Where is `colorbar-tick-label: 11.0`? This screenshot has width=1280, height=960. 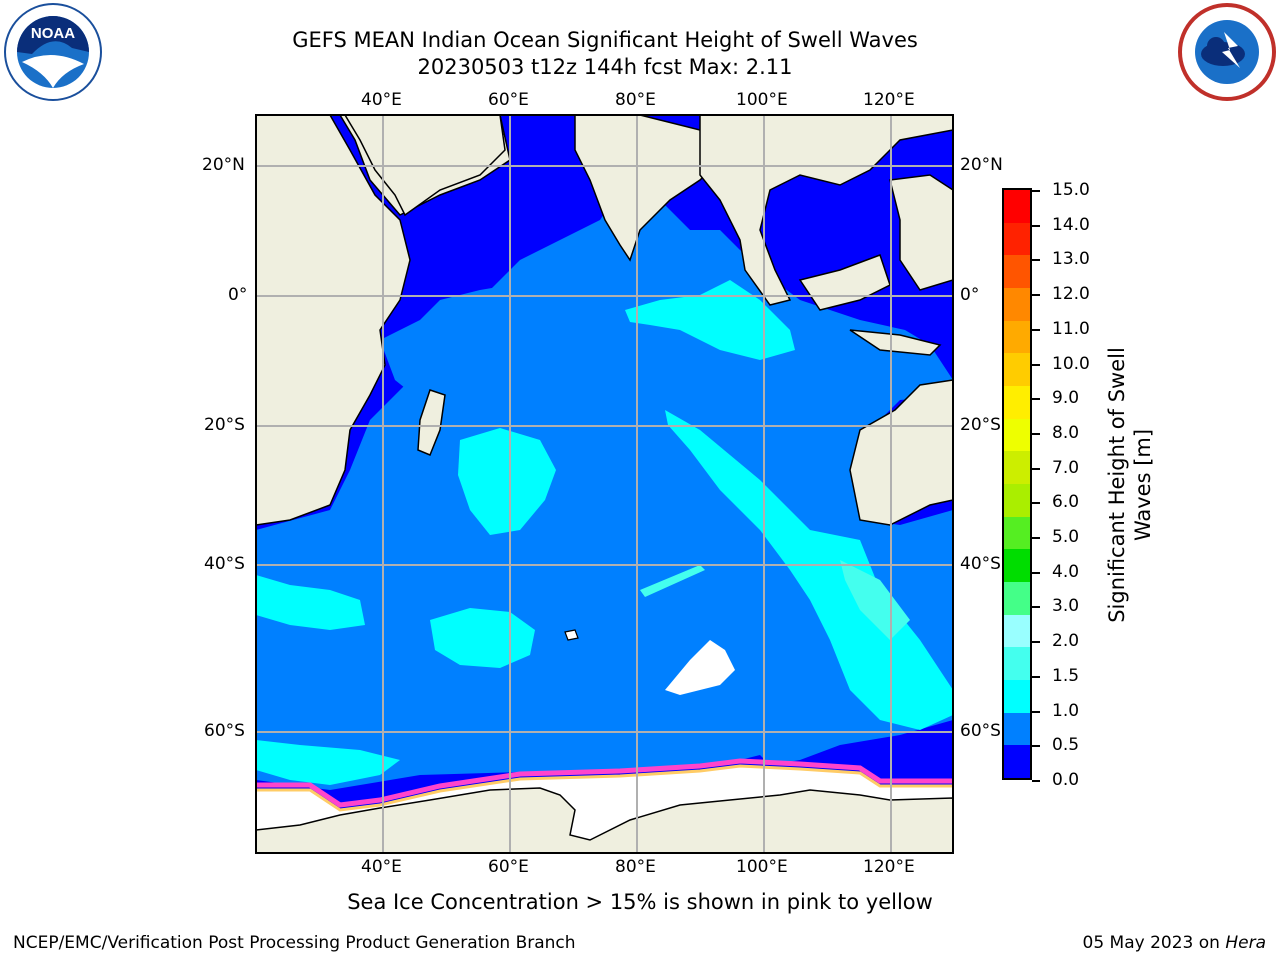
colorbar-tick-label: 11.0 is located at coordinates (1071, 328).